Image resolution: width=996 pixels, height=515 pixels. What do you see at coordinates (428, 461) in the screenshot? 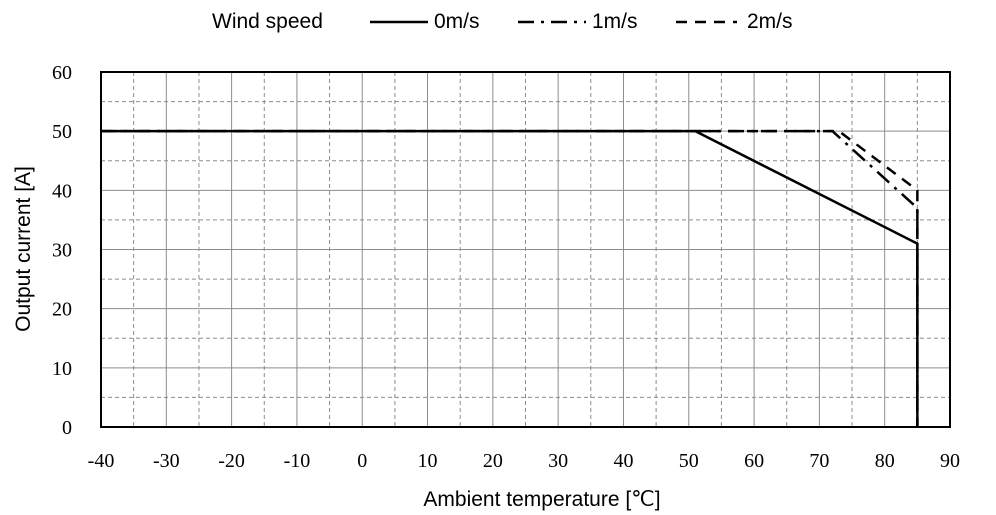
I see `x-tick-label: 10` at bounding box center [428, 461].